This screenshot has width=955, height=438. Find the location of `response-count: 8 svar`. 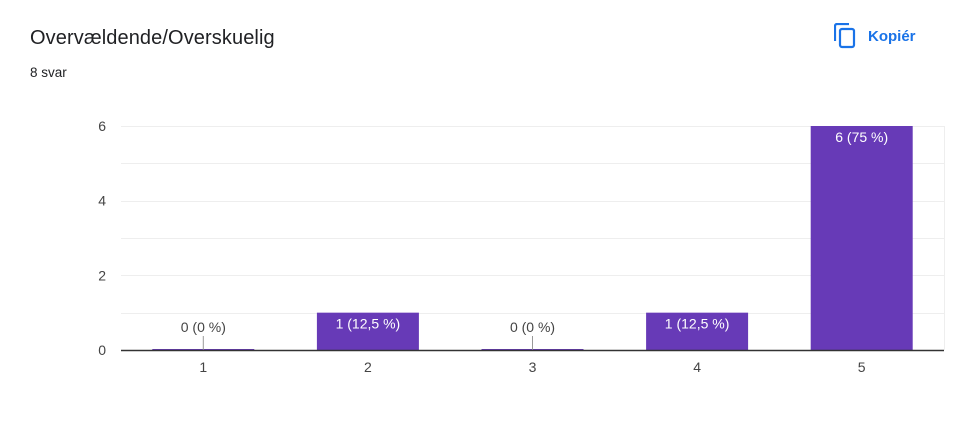

response-count: 8 svar is located at coordinates (48, 72).